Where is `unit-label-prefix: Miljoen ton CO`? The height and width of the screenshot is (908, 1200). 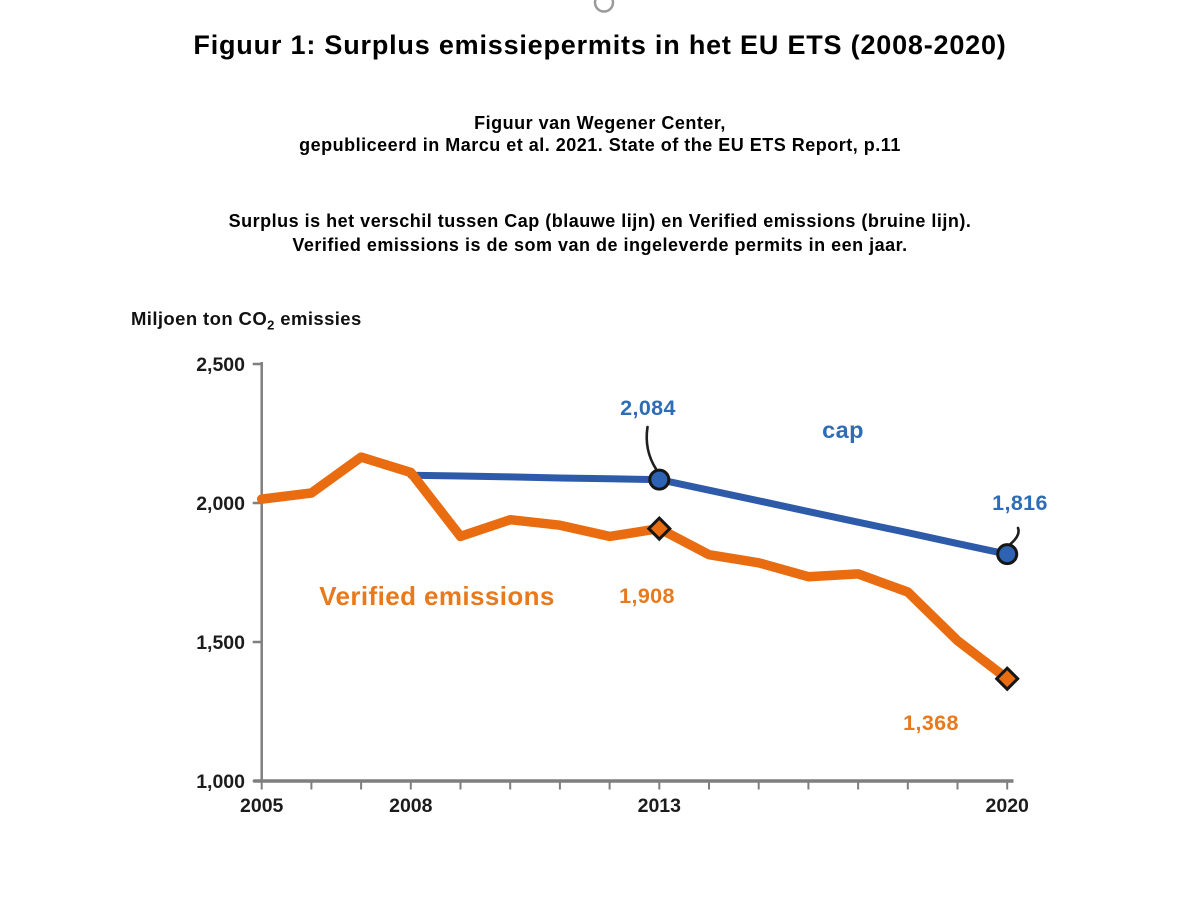
unit-label-prefix: Miljoen ton CO is located at coordinates (199, 318).